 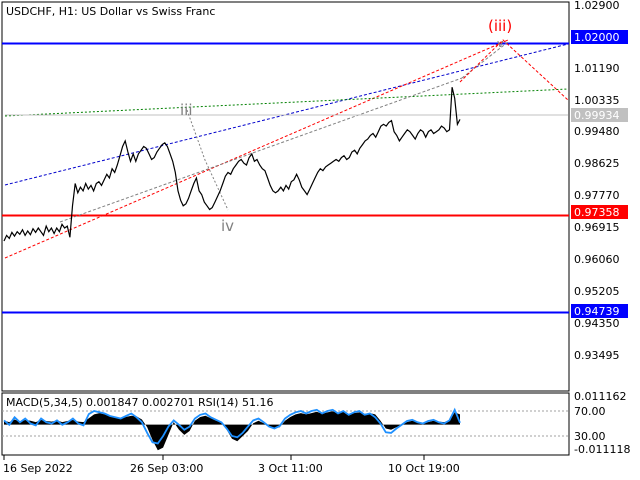 I want to click on macd-histogram, so click(x=232, y=431).